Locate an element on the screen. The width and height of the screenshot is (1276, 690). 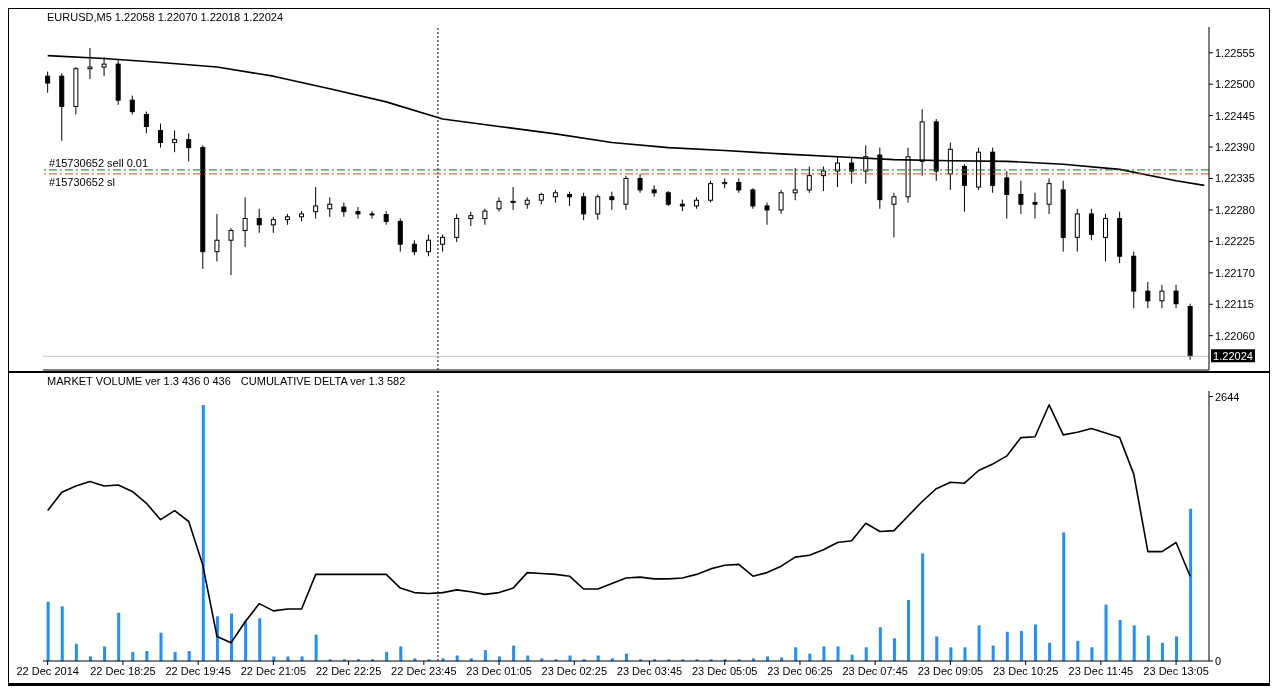
y-tick-label: 1.22280 is located at coordinates (1235, 209).